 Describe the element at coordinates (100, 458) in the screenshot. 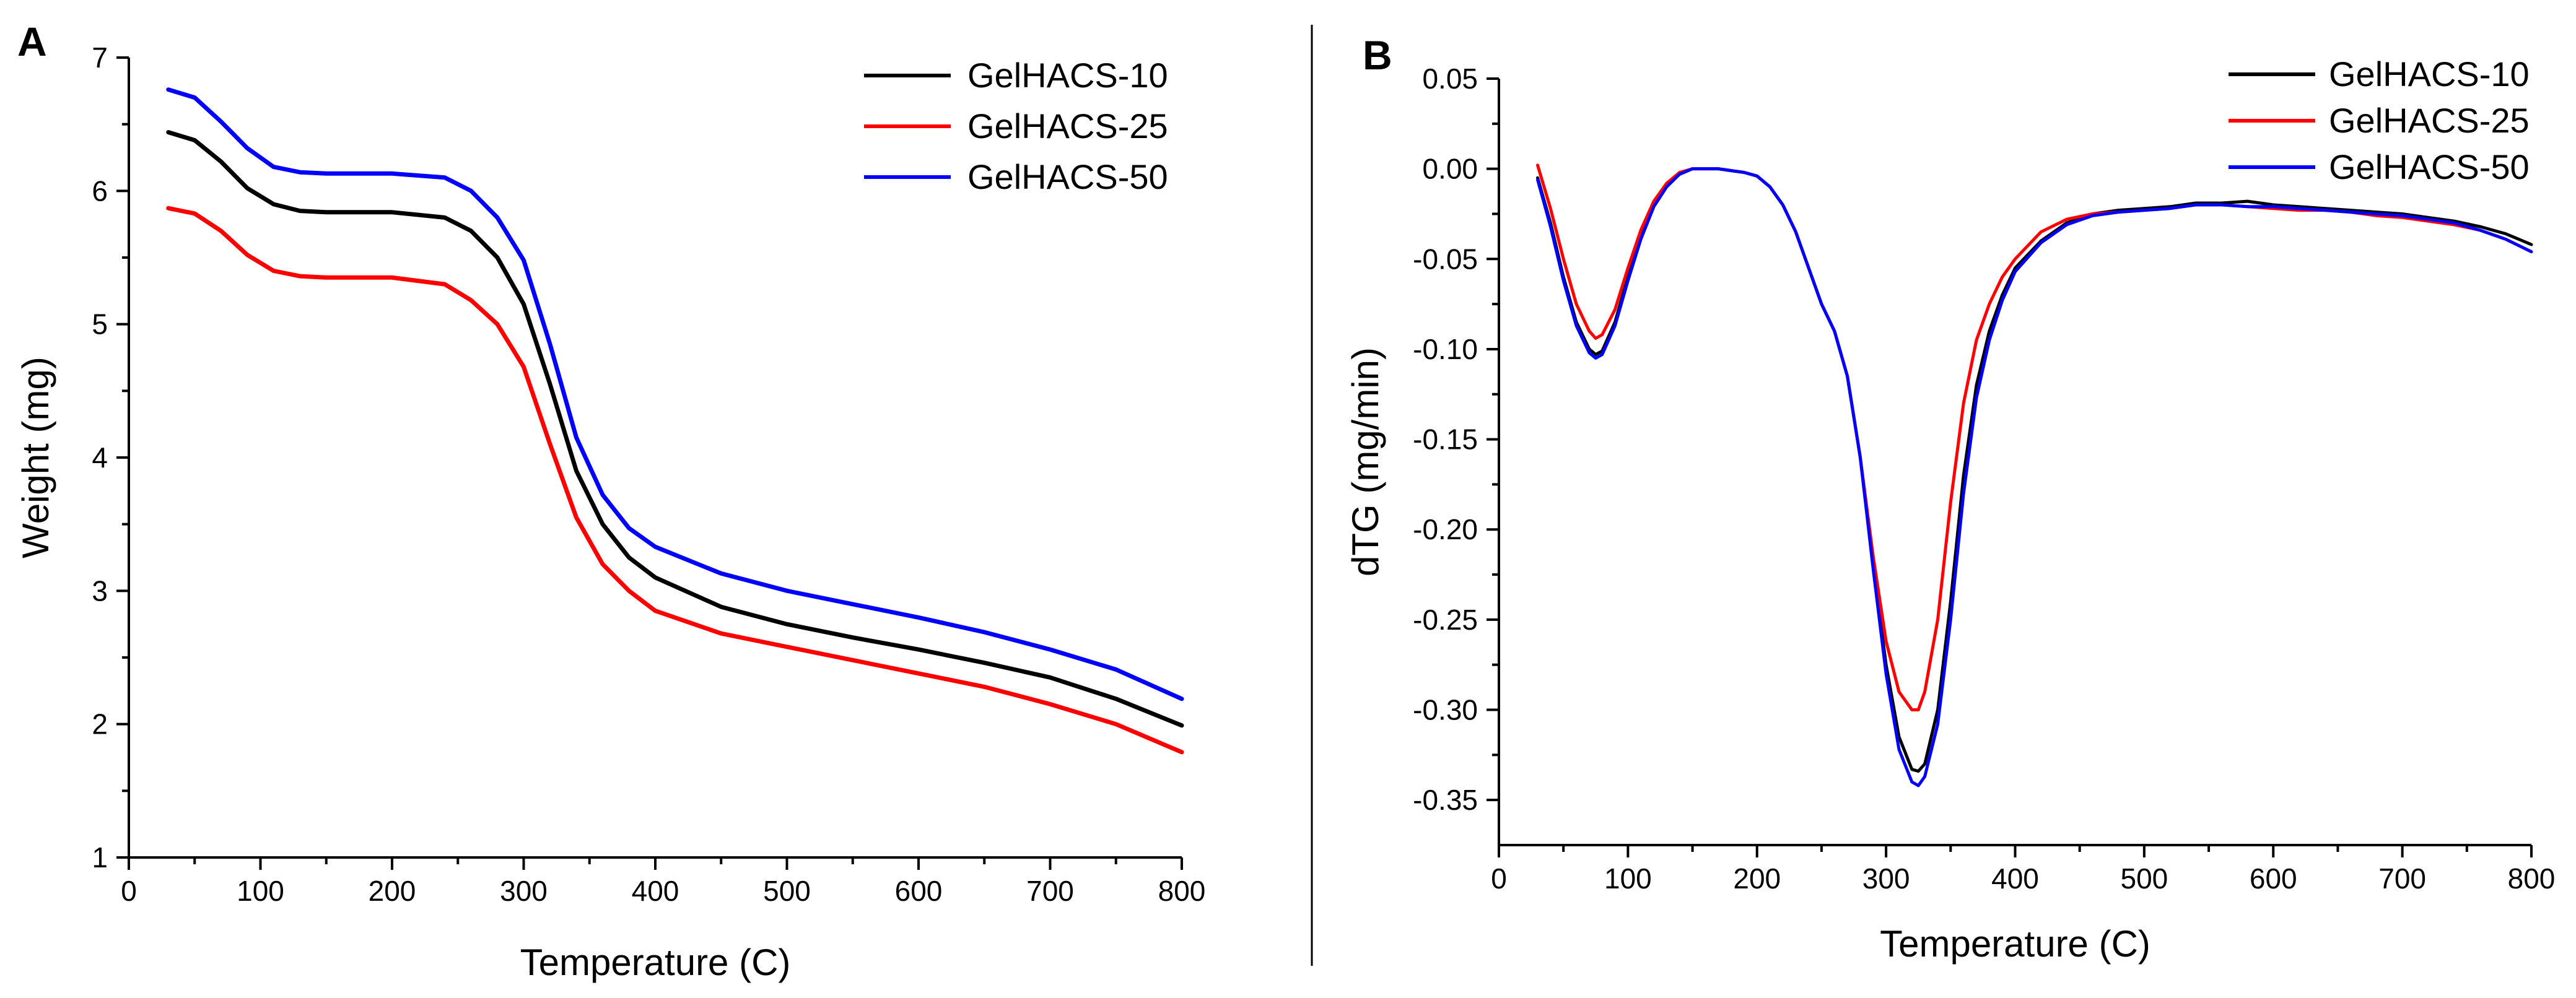

I see `y-tick-label: 4` at that location.